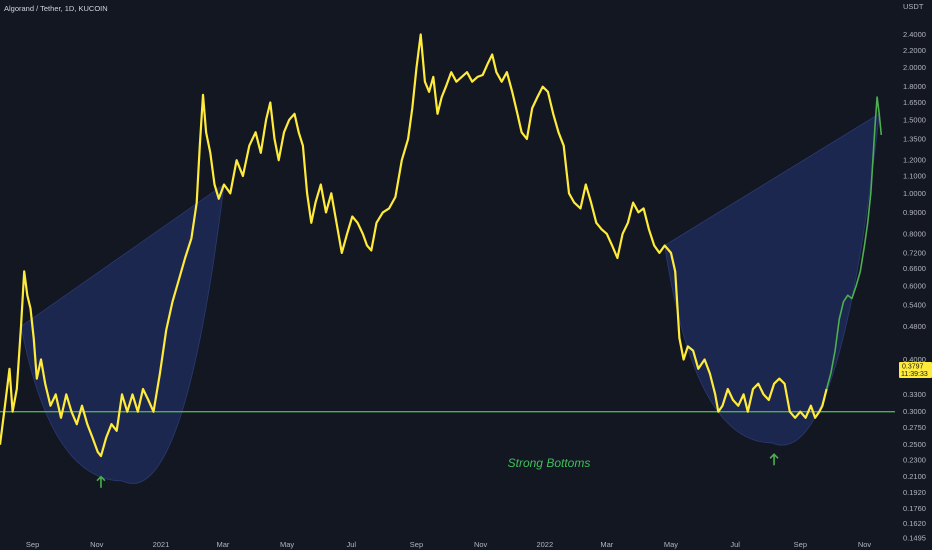  Describe the element at coordinates (914, 476) in the screenshot. I see `y-tick-label-23: 0.2100` at that location.